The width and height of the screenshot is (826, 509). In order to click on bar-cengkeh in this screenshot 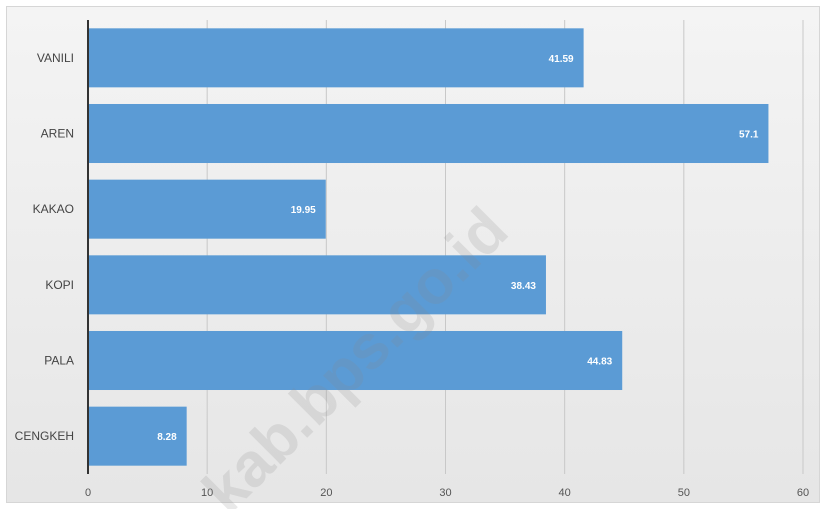, I will do `click(137, 436)`.